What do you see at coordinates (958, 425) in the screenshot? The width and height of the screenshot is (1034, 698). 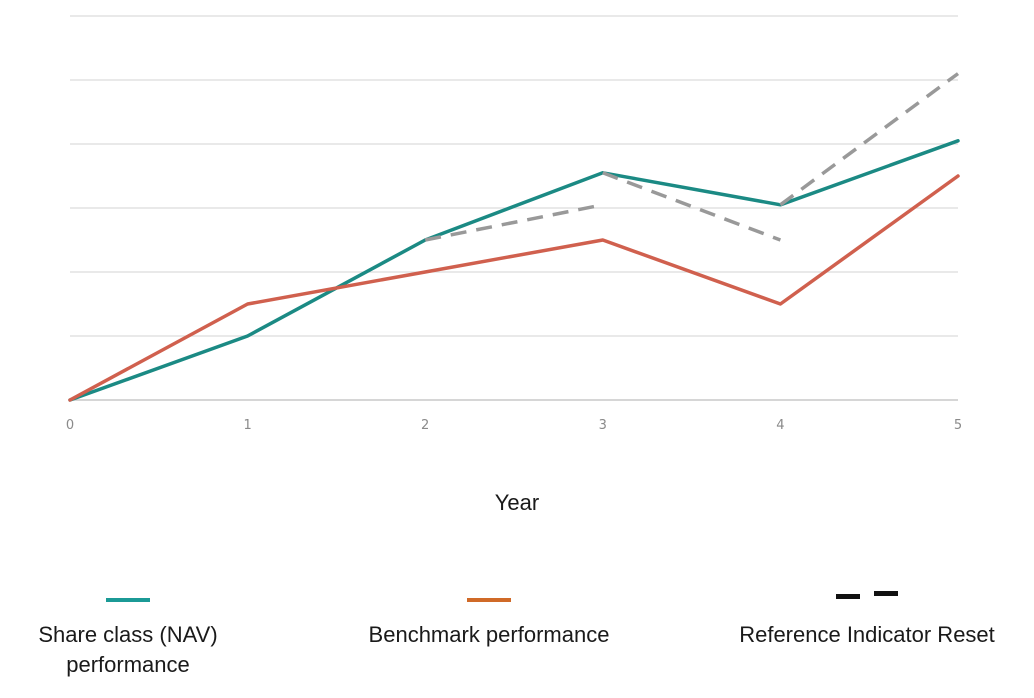 I see `x-tick-label: 5` at bounding box center [958, 425].